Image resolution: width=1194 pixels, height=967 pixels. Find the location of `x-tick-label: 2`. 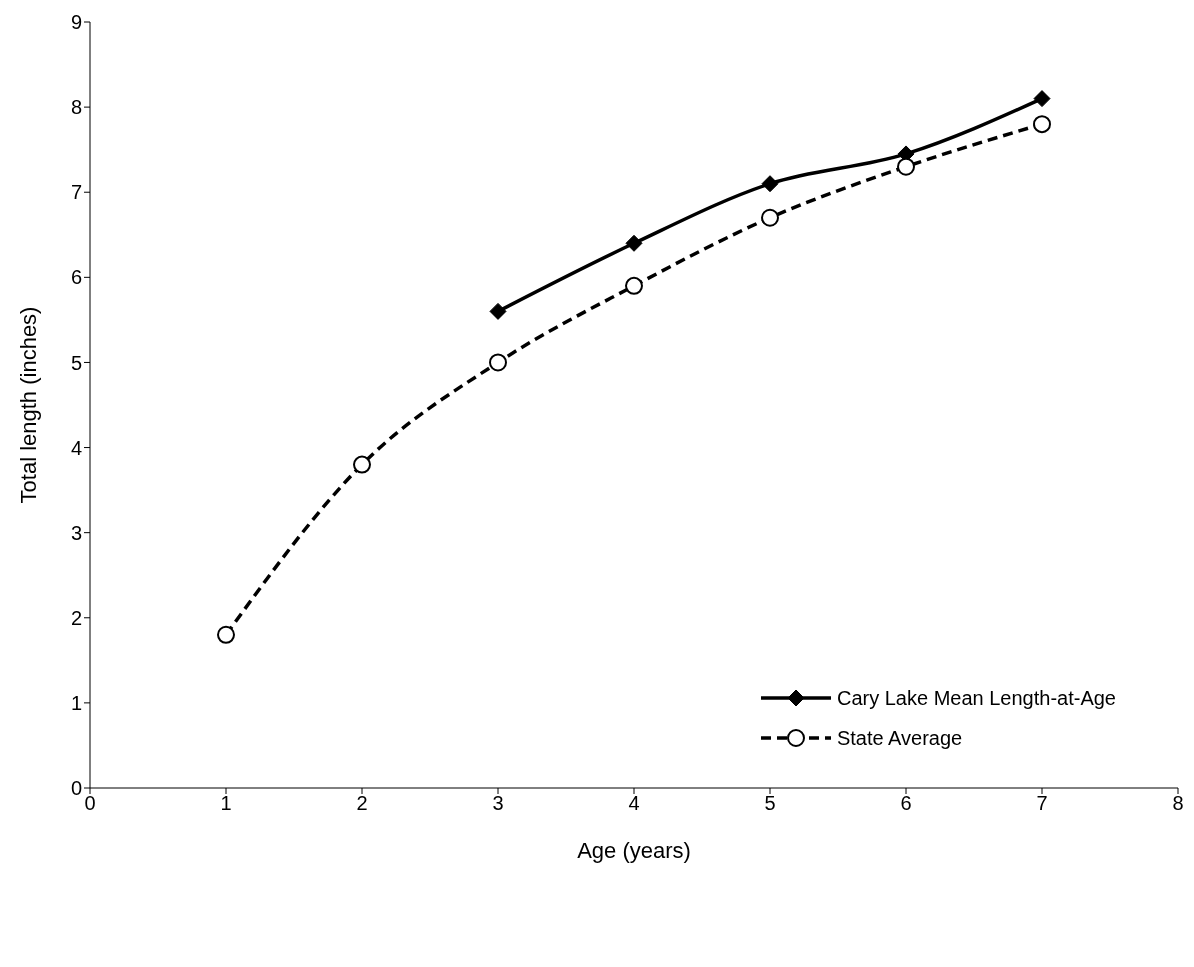

x-tick-label: 2 is located at coordinates (362, 803).